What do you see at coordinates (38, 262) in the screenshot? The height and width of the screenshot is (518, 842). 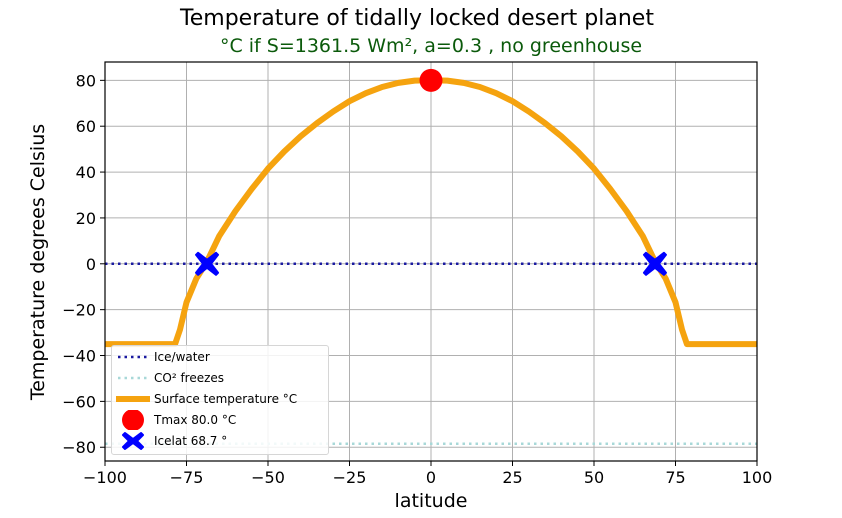 I see `y-axis-label: Temperature degrees Celsius` at bounding box center [38, 262].